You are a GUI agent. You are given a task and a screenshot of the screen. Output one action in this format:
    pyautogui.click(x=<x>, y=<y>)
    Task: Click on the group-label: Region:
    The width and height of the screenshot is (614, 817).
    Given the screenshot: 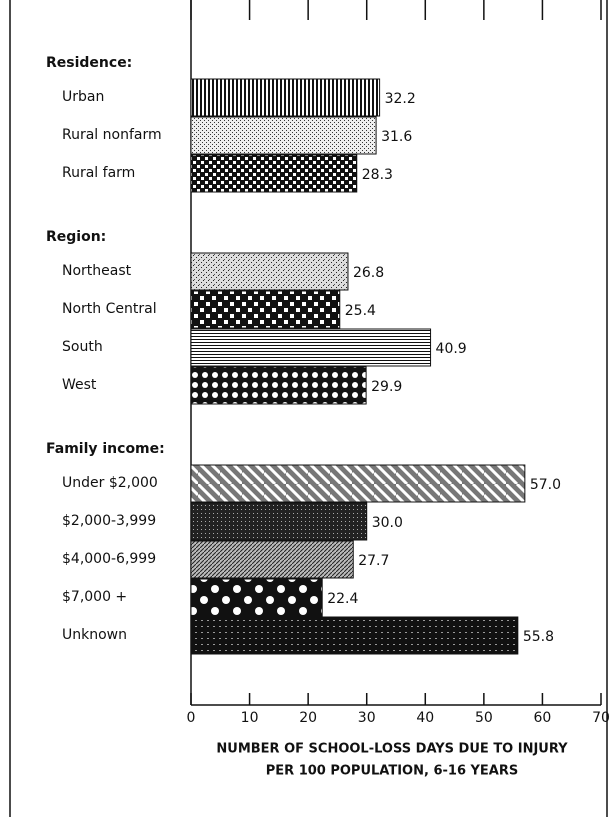 What is the action you would take?
    pyautogui.click(x=76, y=237)
    